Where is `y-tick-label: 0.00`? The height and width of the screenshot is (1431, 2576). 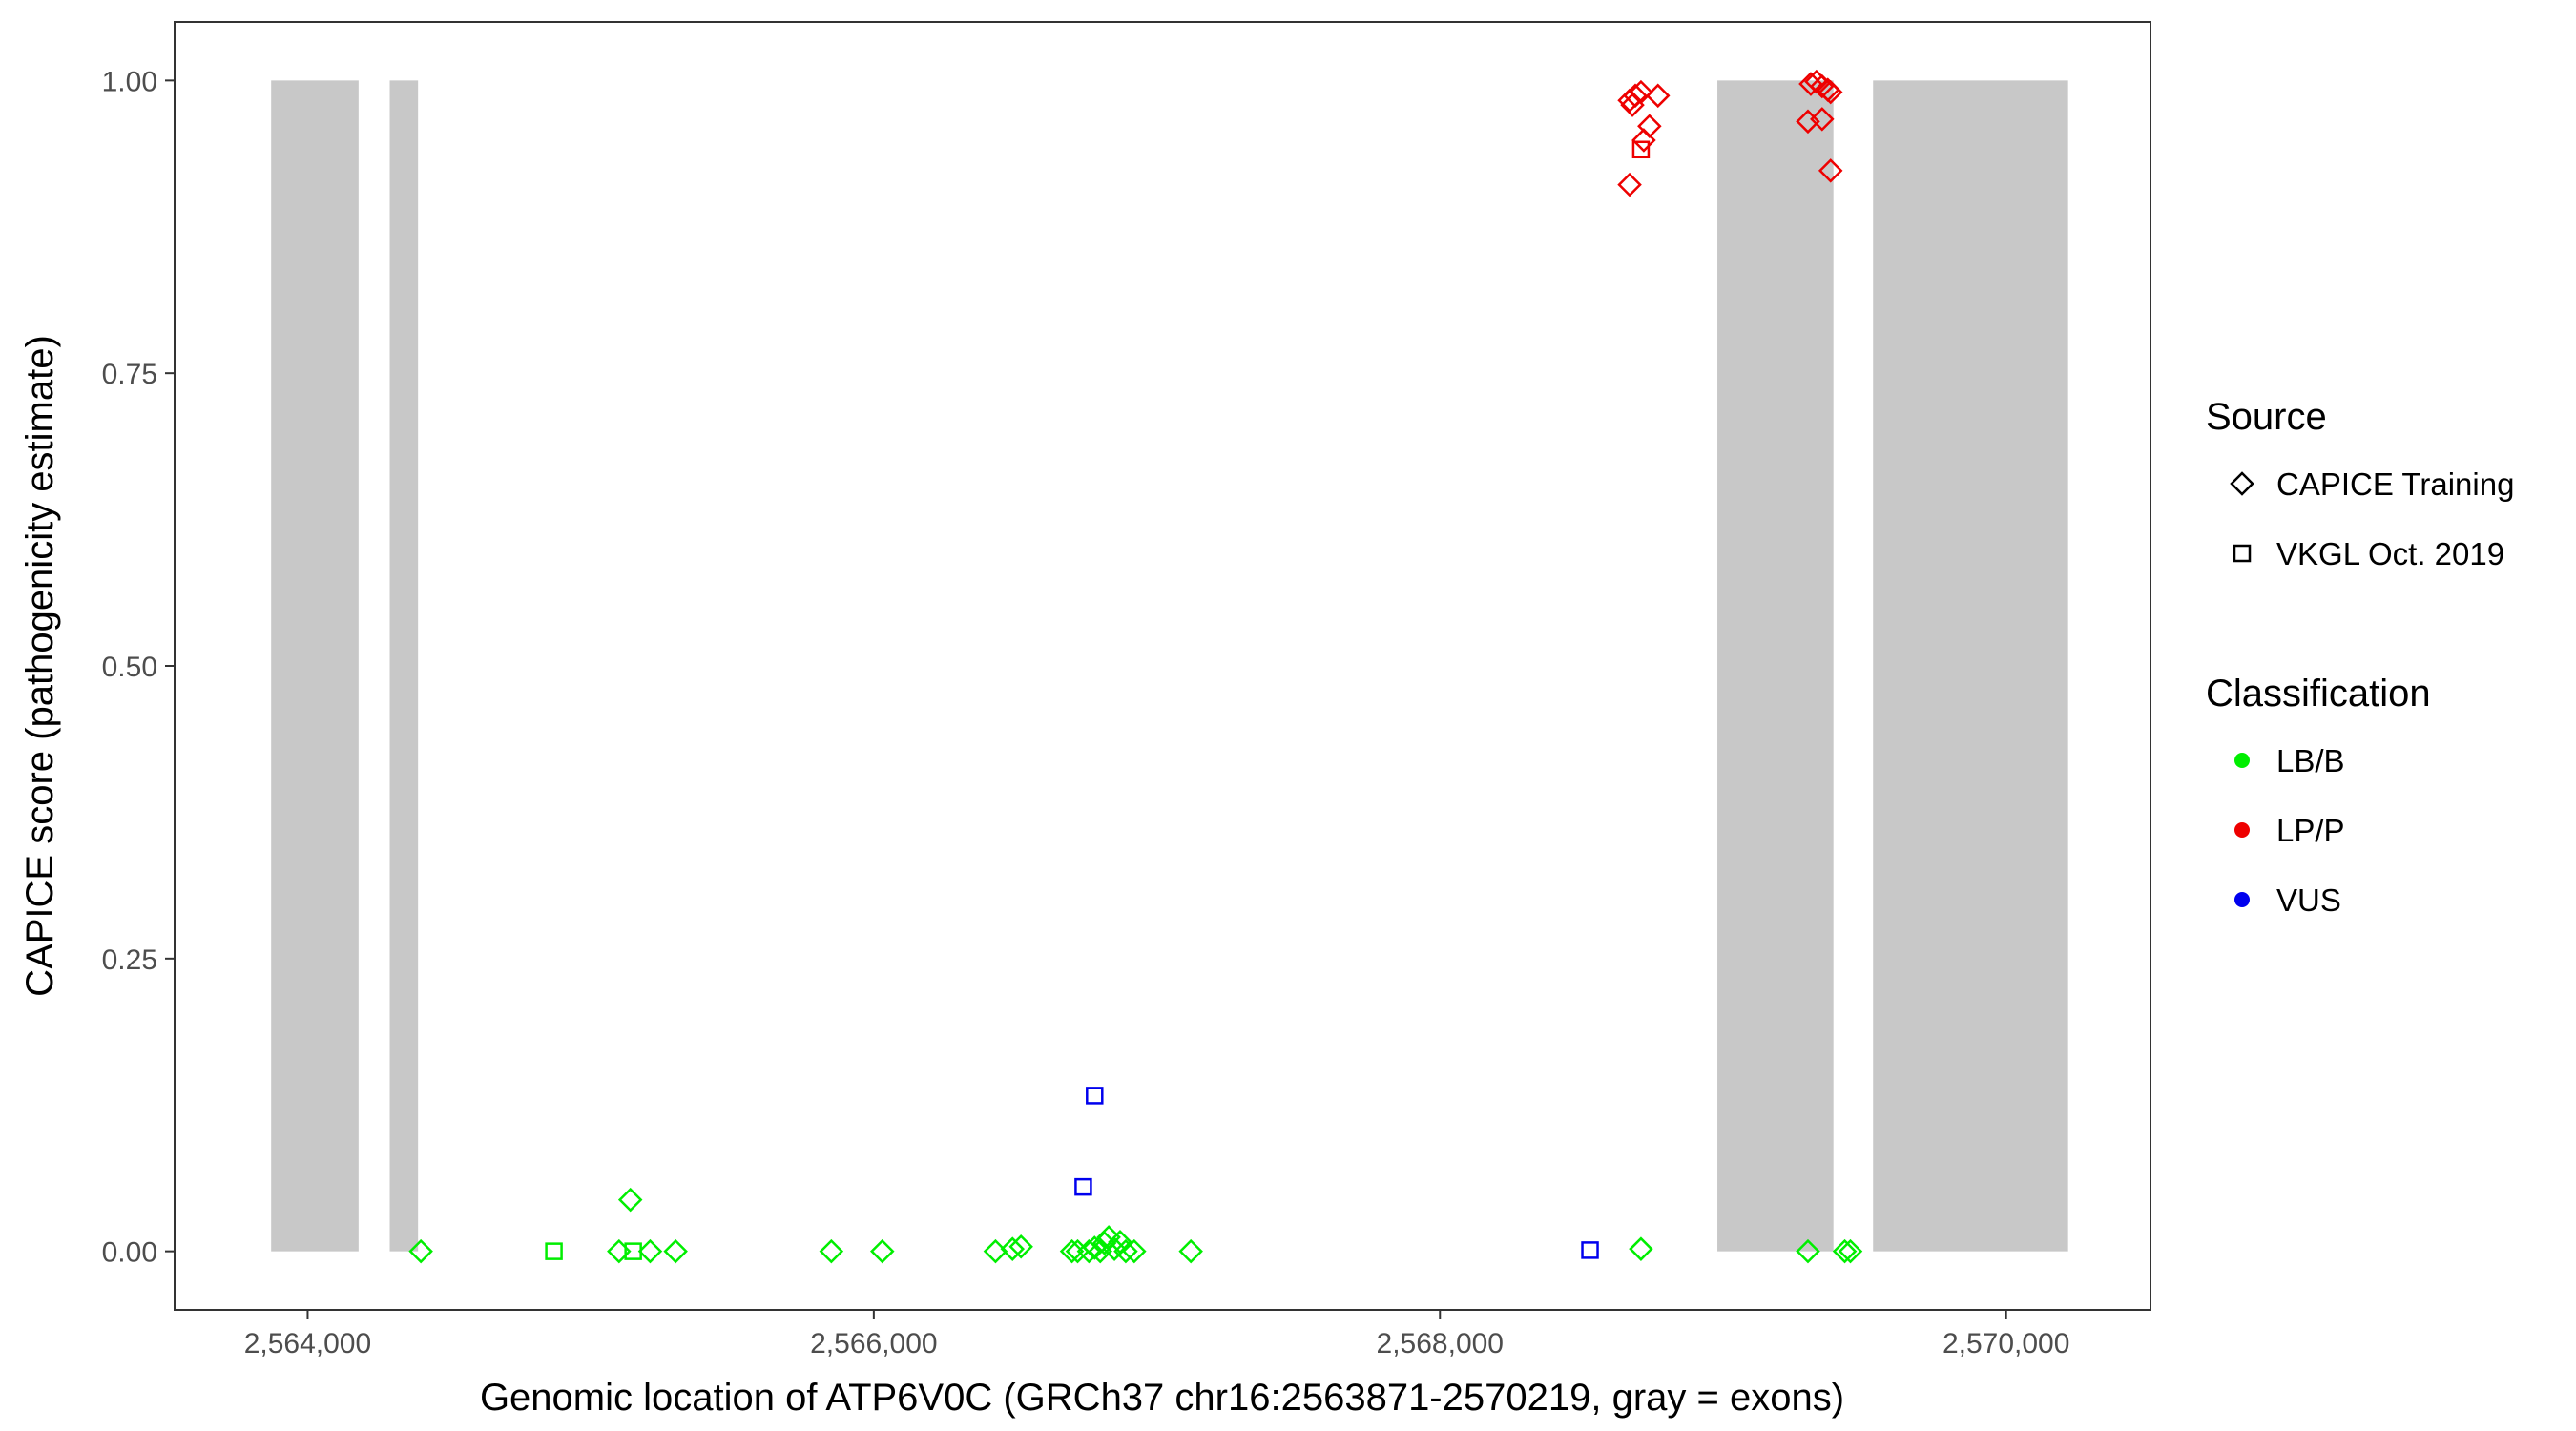
y-tick-label: 0.00 is located at coordinates (129, 1253).